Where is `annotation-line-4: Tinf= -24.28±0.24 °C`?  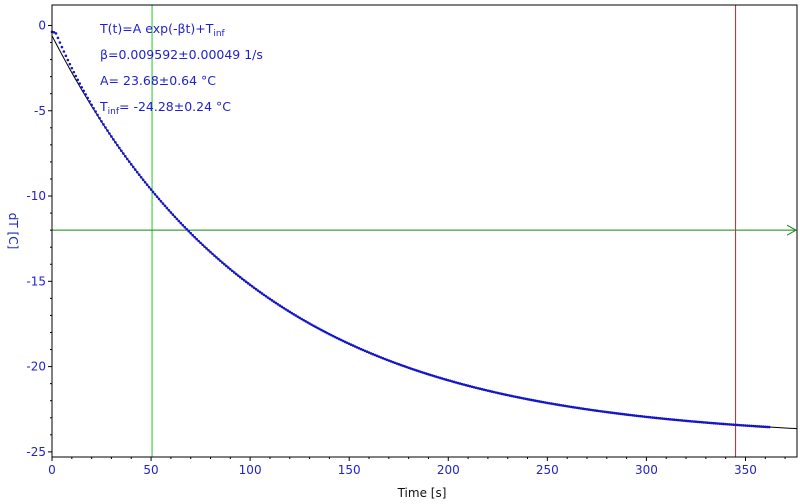
annotation-line-4: Tinf= -24.28±0.24 °C is located at coordinates (165, 108).